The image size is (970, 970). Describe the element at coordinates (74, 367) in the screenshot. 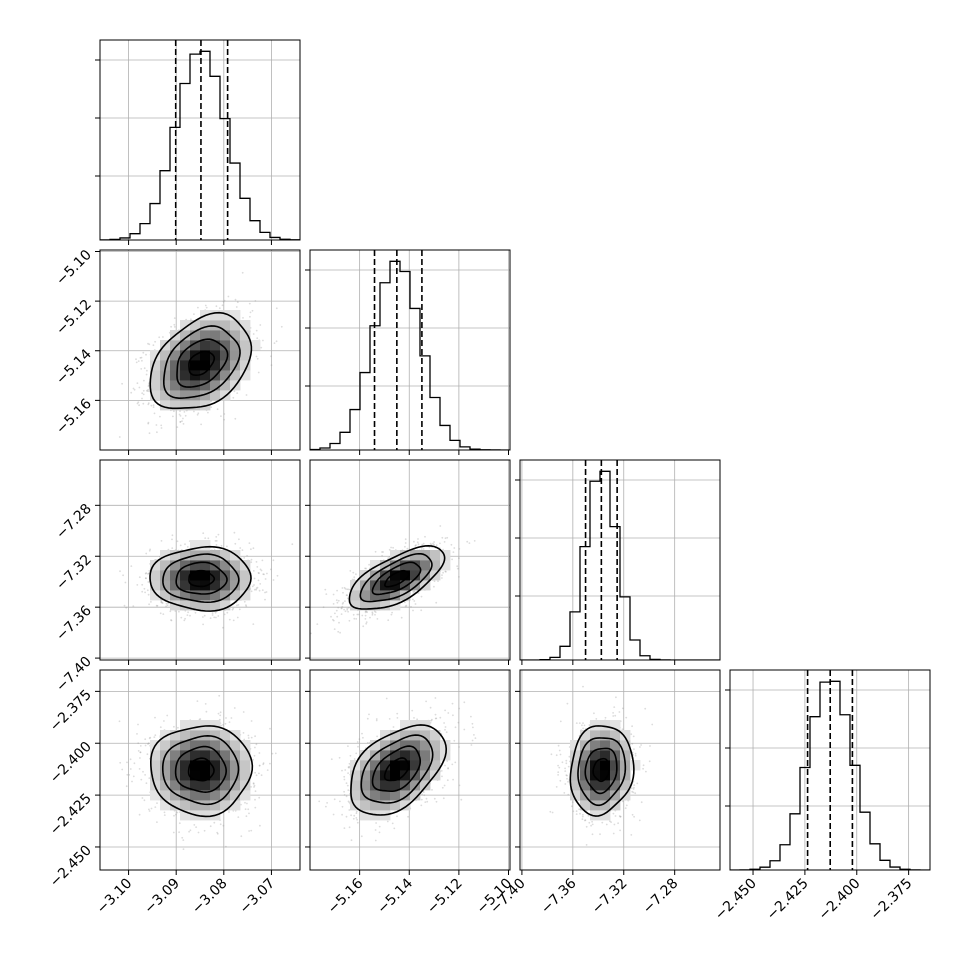

I see `y-tick-label: −5.14` at that location.